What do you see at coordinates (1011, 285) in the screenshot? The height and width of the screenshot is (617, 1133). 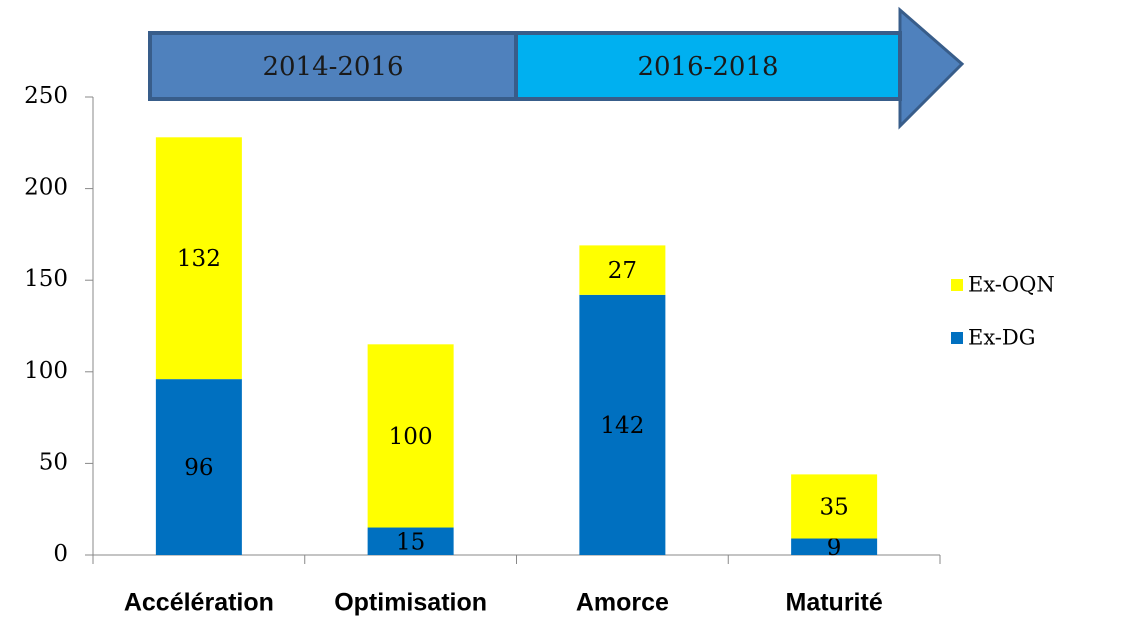 I see `legend-label: Ex-OQN` at bounding box center [1011, 285].